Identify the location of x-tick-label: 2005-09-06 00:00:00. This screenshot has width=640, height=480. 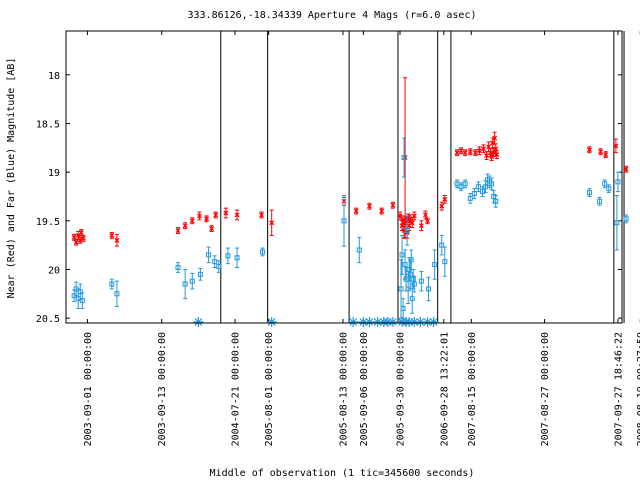
(364, 389).